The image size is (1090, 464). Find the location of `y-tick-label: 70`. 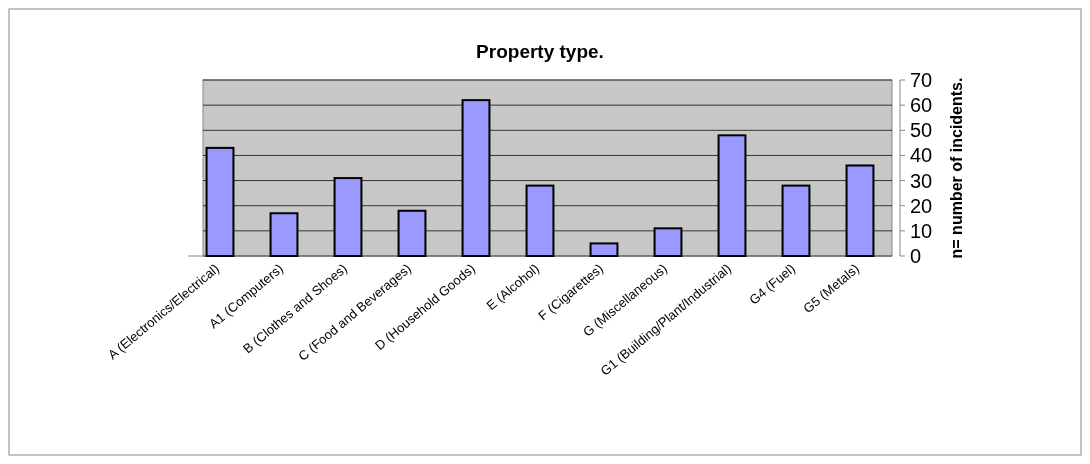

y-tick-label: 70 is located at coordinates (921, 80).